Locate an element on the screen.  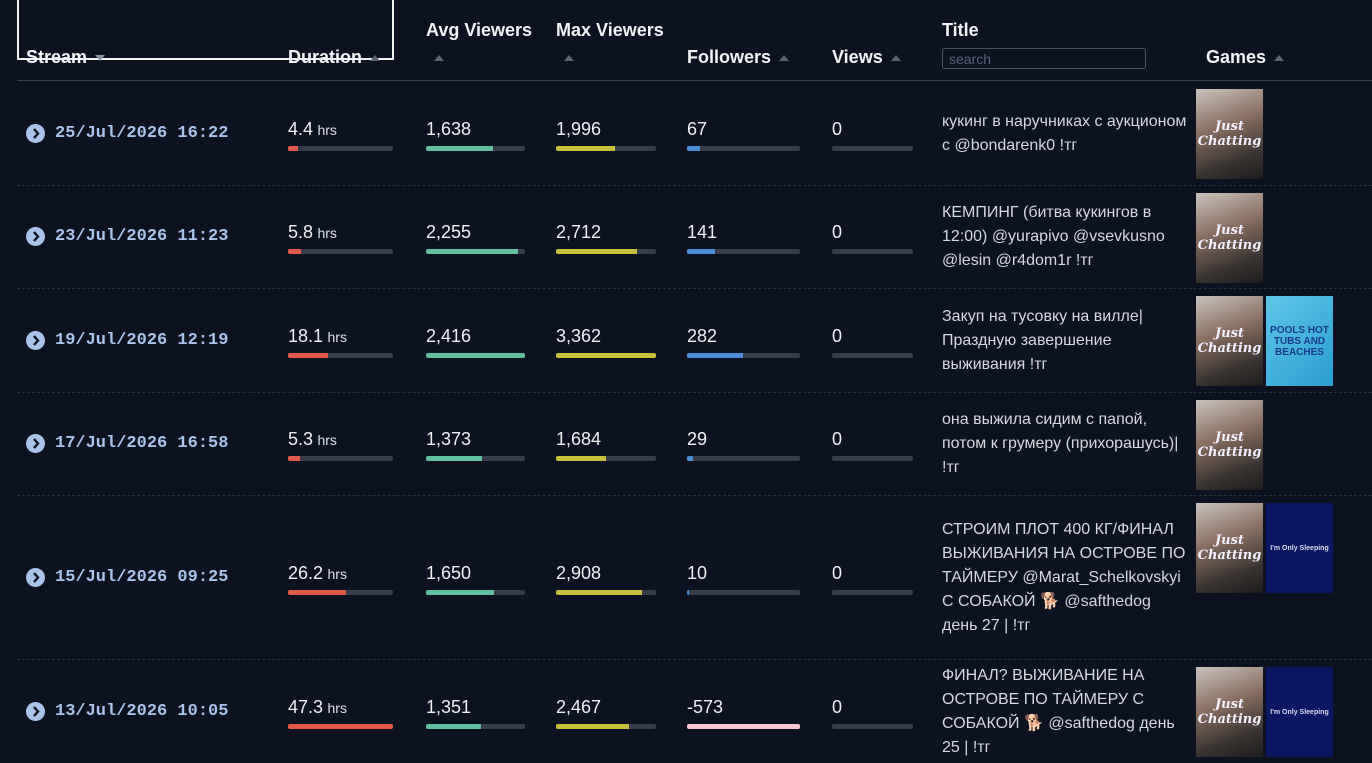
followers-cell: 141 is located at coordinates (702, 232).